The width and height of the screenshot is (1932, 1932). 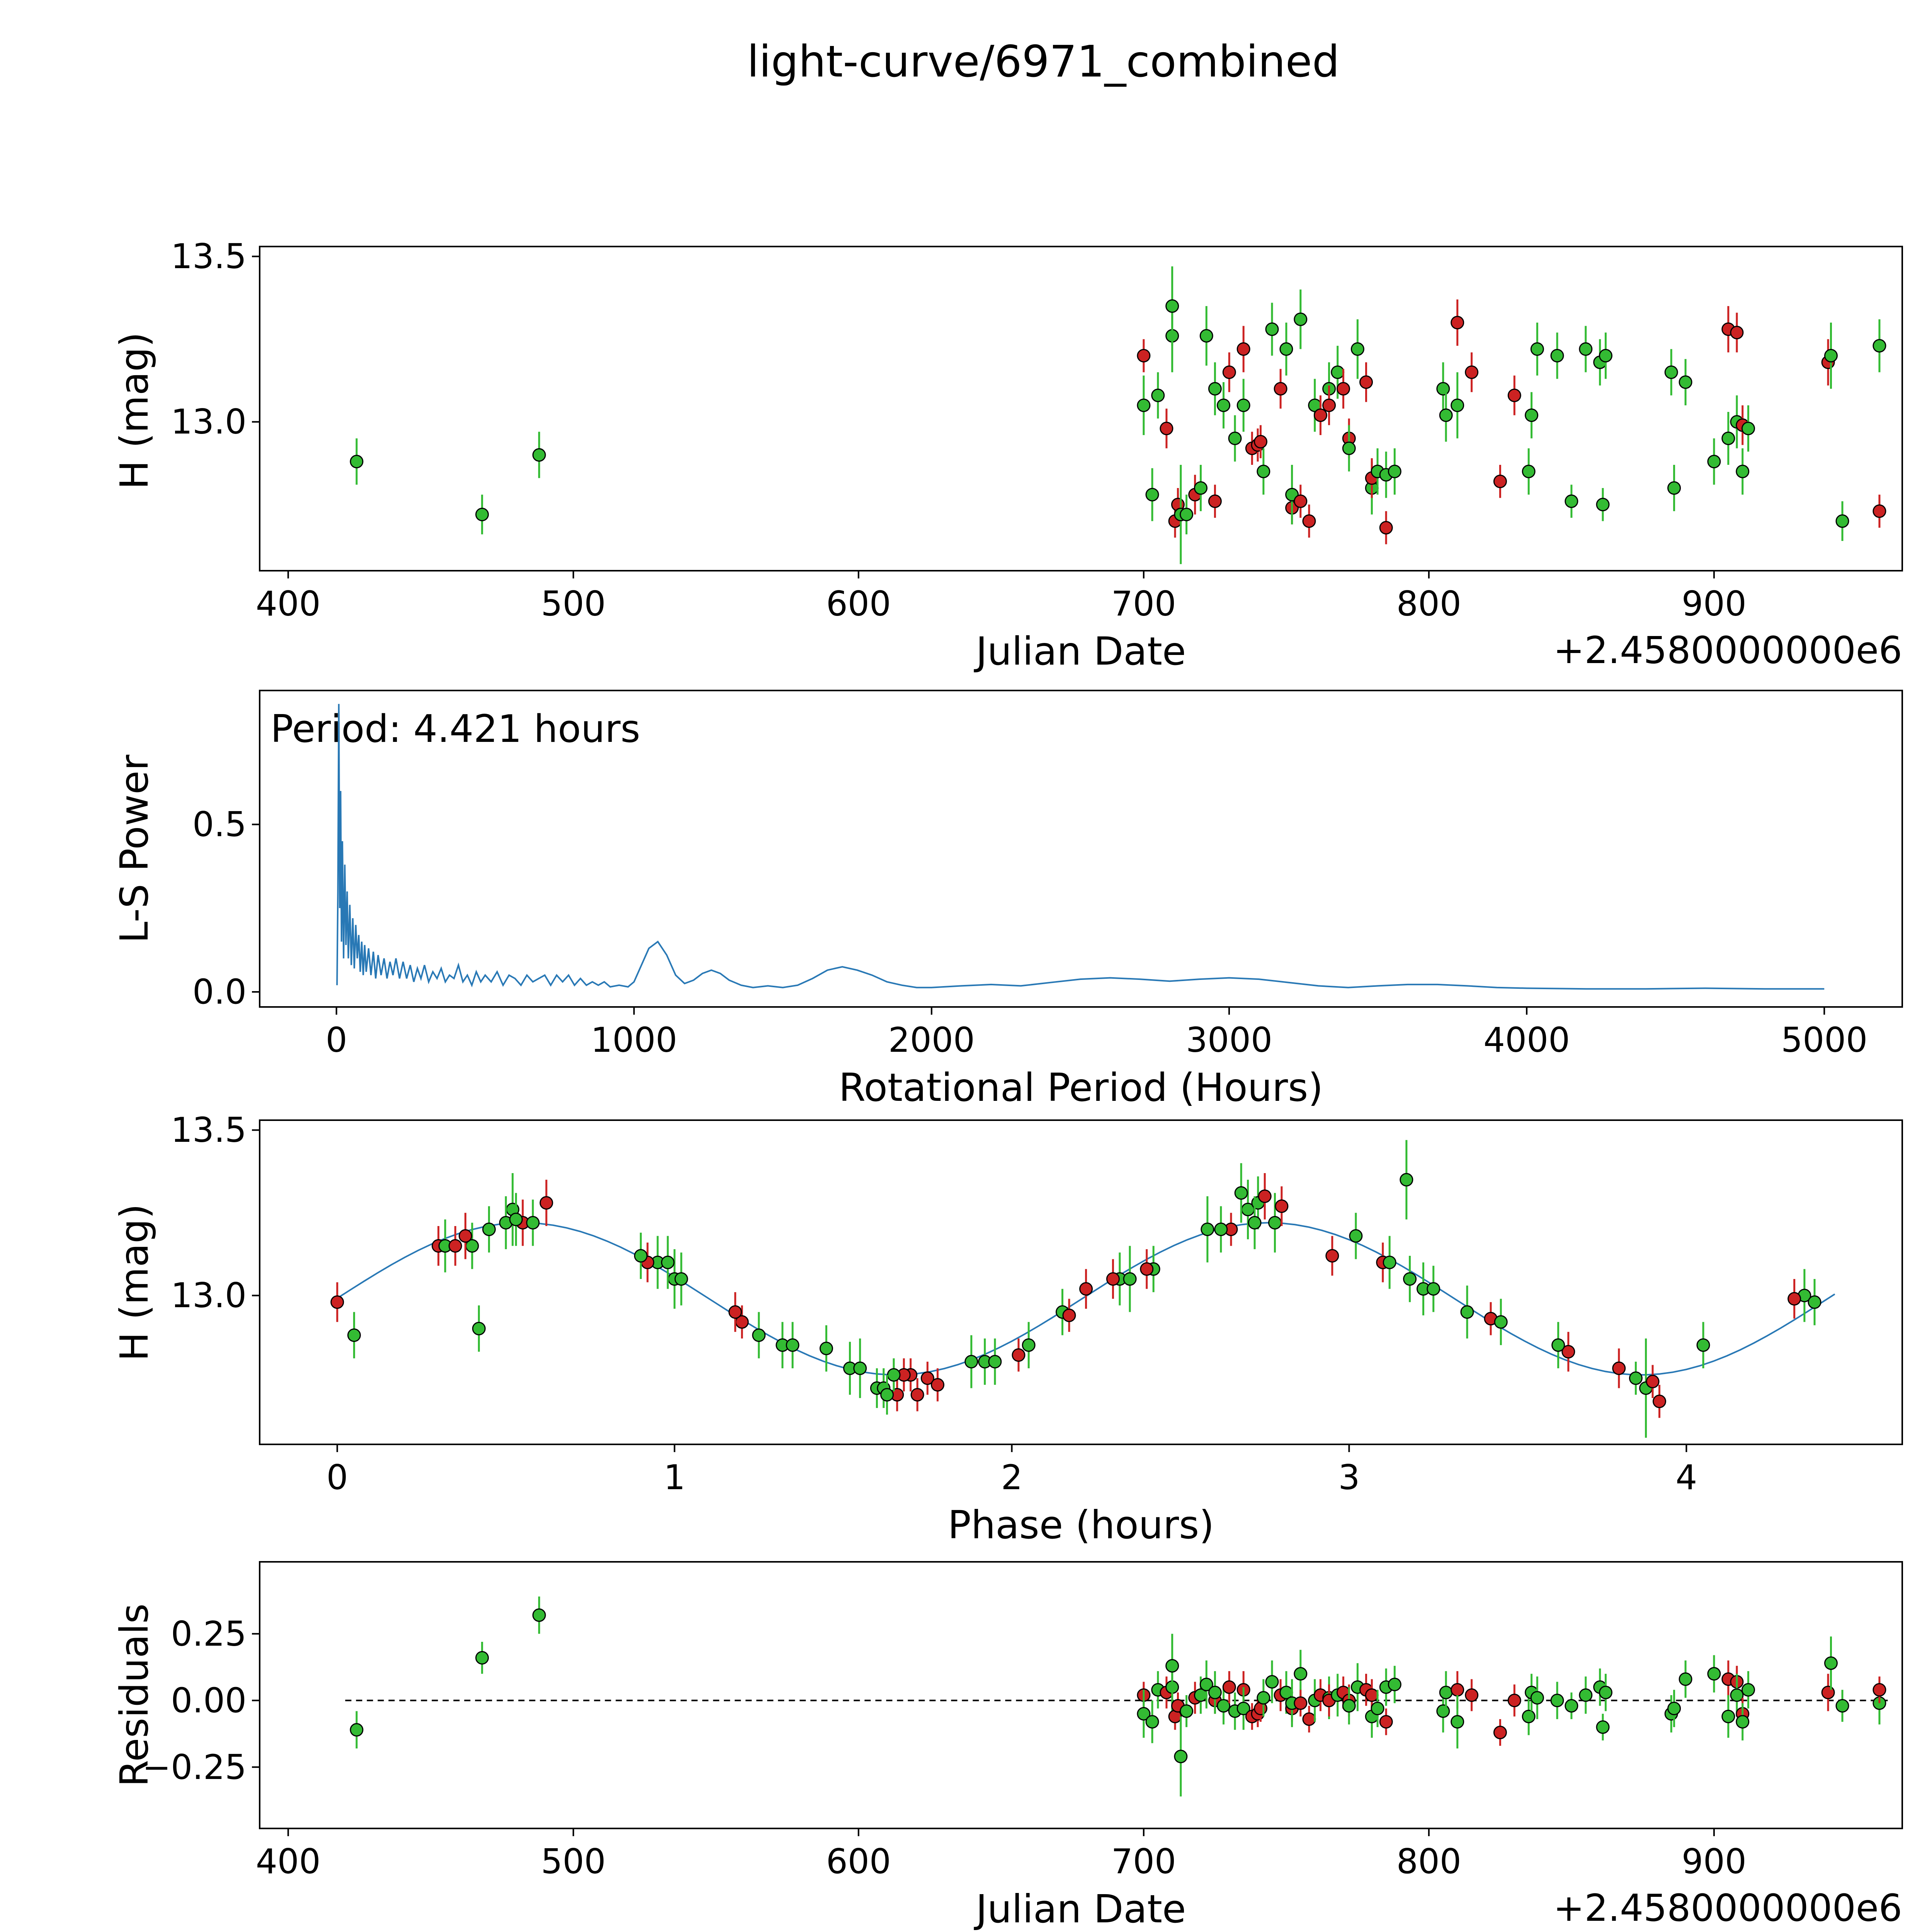 What do you see at coordinates (1081, 1909) in the screenshot?
I see `axis-label-julian-date-bottom: Julian Date` at bounding box center [1081, 1909].